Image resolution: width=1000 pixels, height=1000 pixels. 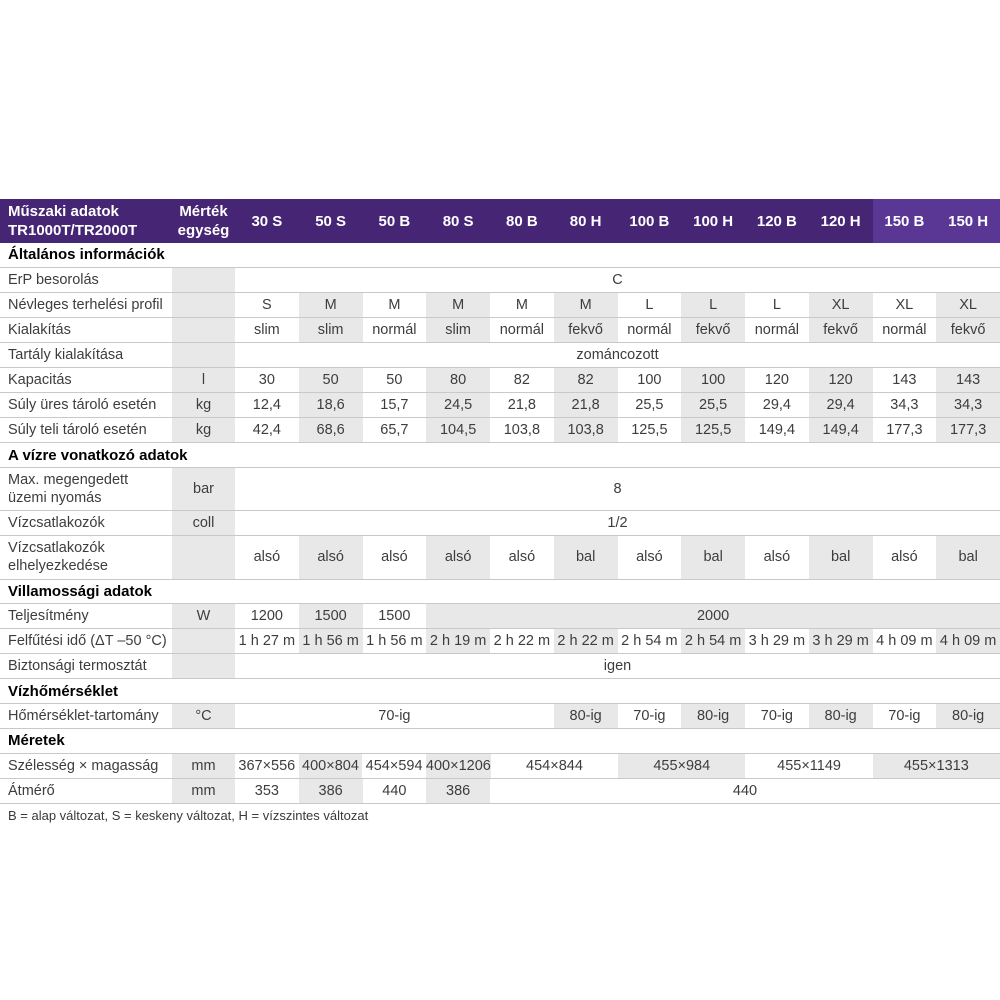 I want to click on section-title: Villamossági adatok, so click(x=80, y=591).